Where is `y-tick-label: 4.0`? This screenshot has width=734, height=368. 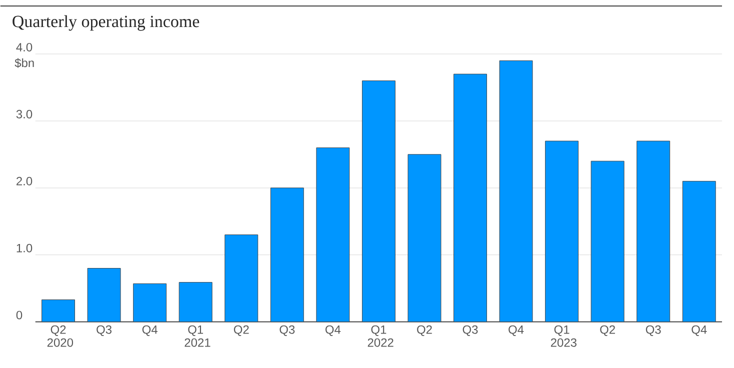 y-tick-label: 4.0 is located at coordinates (24, 47).